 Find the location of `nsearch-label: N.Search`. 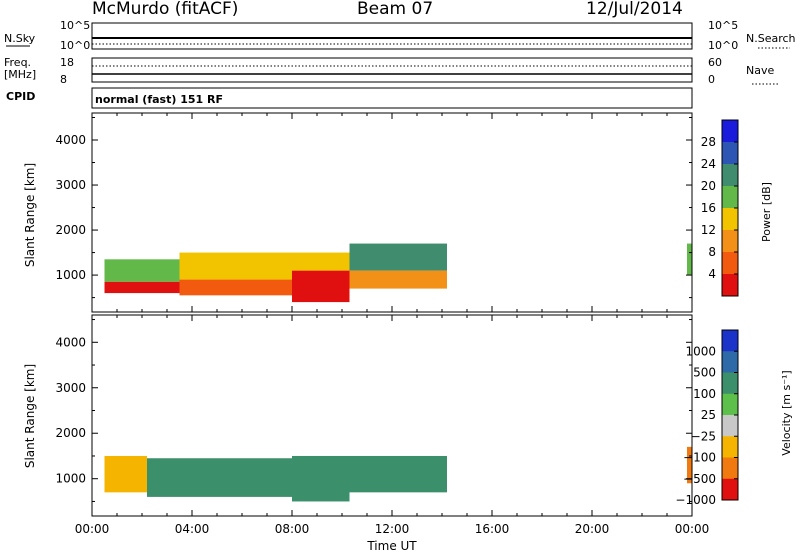

nsearch-label: N.Search is located at coordinates (771, 38).